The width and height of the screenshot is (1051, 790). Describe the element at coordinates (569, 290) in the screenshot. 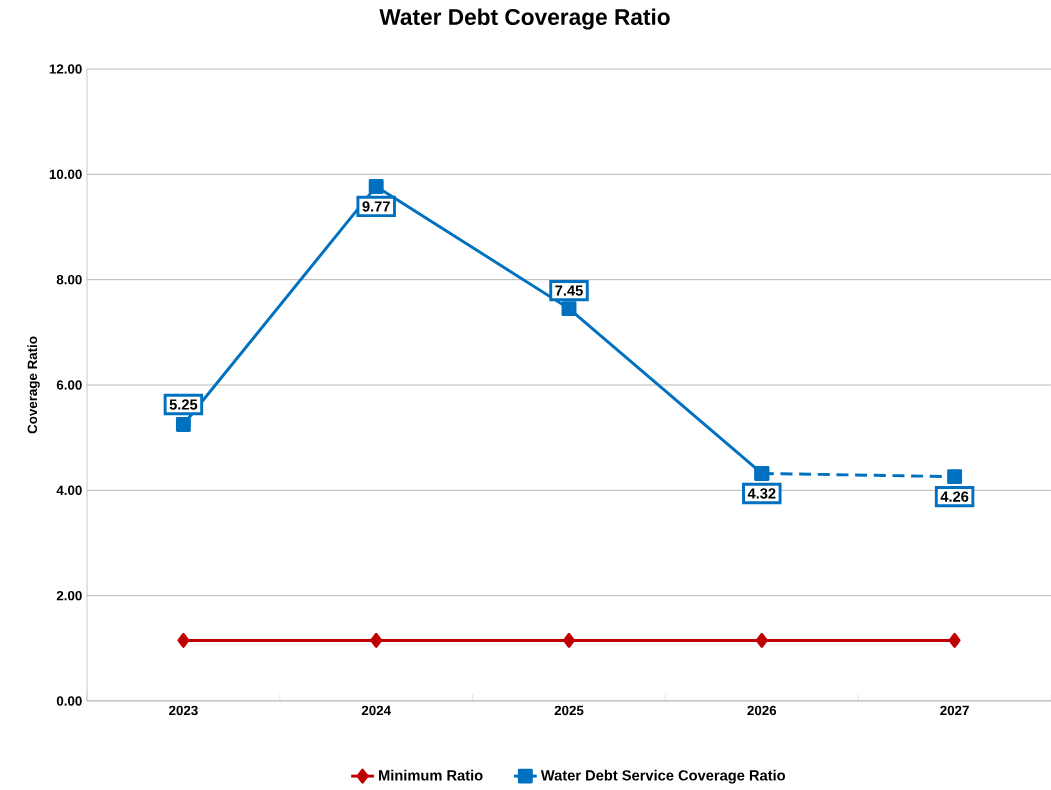

I see `data-label: 7.45` at that location.